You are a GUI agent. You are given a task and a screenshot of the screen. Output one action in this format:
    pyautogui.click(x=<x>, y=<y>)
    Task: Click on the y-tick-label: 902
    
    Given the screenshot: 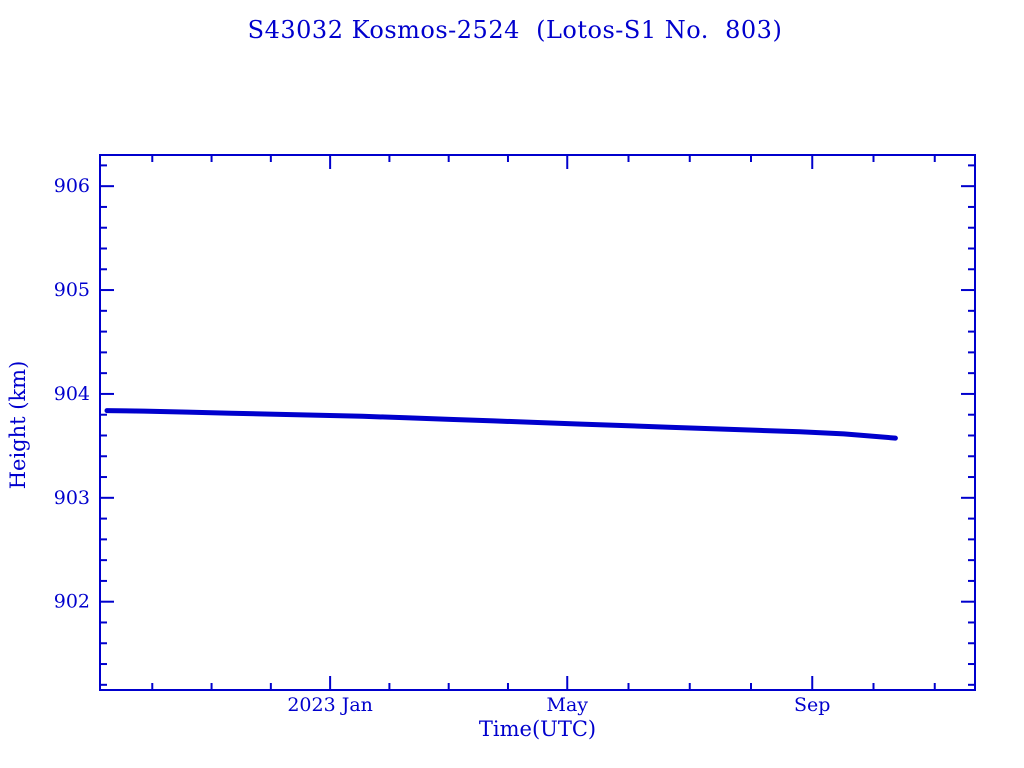 What is the action you would take?
    pyautogui.click(x=72, y=602)
    